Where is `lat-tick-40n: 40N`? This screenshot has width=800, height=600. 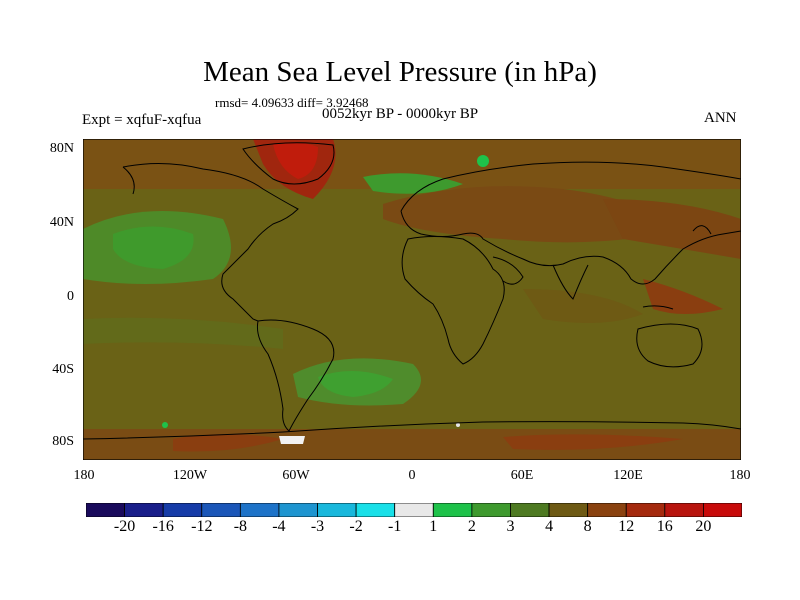
lat-tick-40n: 40N is located at coordinates (61, 222).